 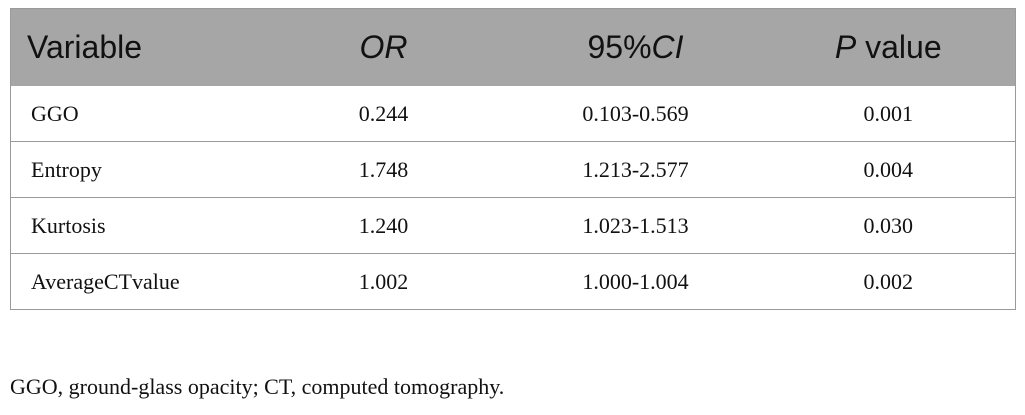 I want to click on cell-or: 0.244, so click(x=383, y=113).